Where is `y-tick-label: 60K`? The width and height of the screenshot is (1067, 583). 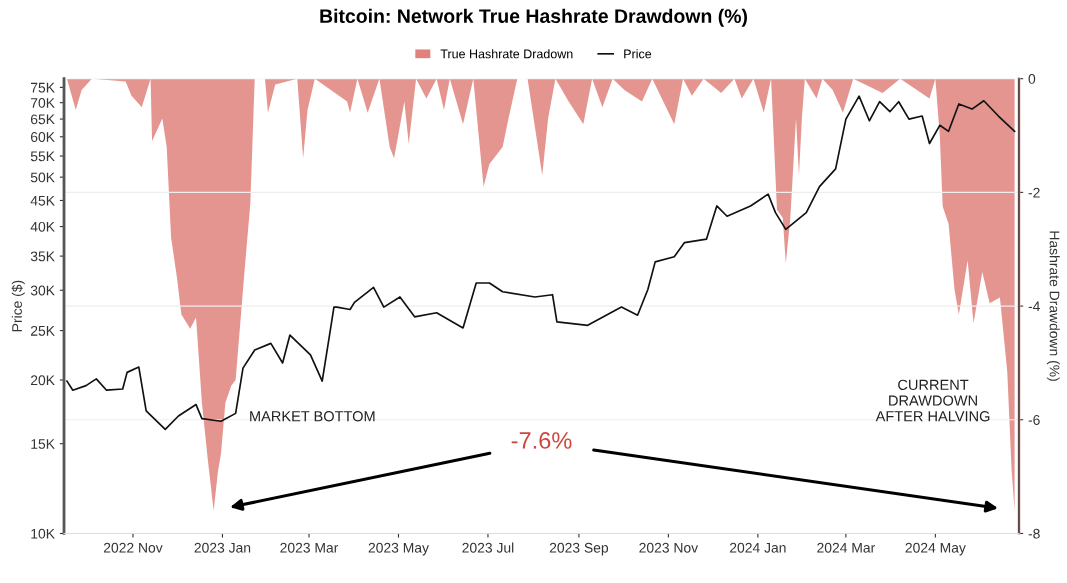 y-tick-label: 60K is located at coordinates (42, 137).